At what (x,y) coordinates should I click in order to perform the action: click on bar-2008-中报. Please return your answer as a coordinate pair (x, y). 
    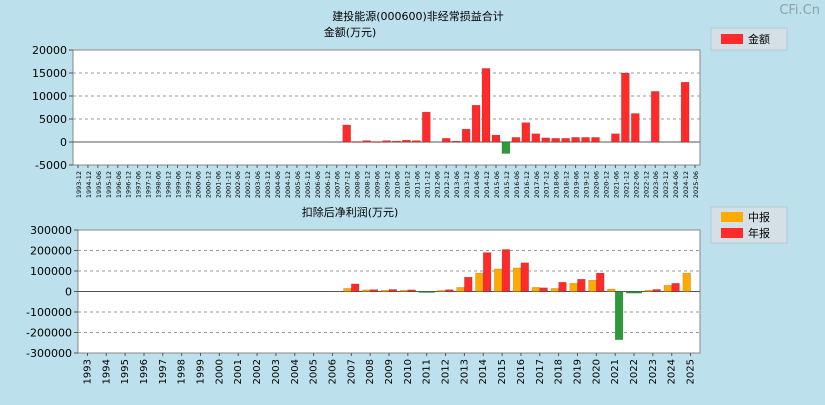
    Looking at the image, I should click on (366, 290).